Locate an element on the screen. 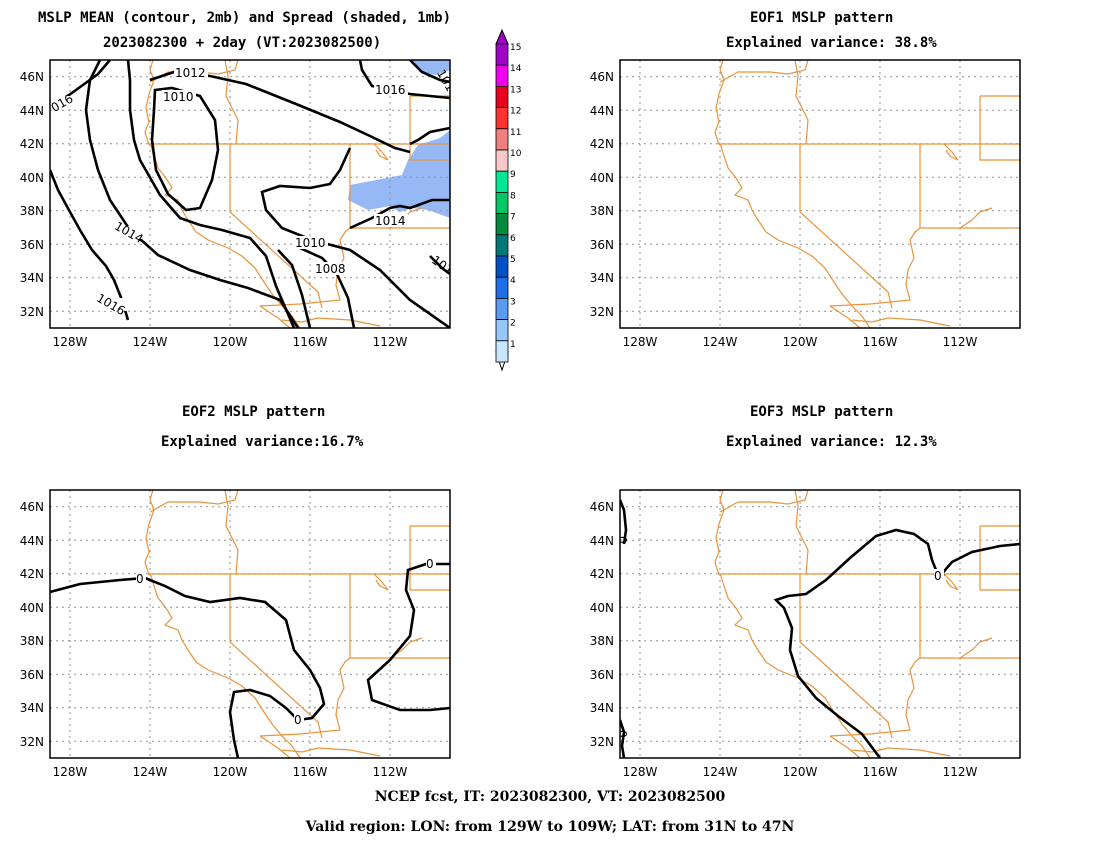 This screenshot has width=1100, height=850. colorbar-label: 14 is located at coordinates (516, 69).